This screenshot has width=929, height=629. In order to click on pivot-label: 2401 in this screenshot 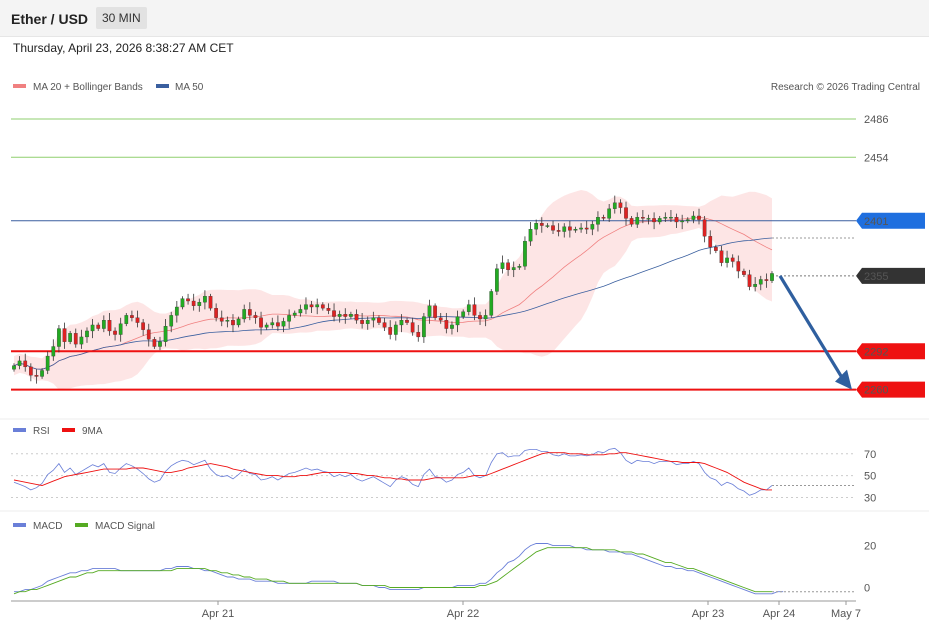, I will do `click(876, 222)`.